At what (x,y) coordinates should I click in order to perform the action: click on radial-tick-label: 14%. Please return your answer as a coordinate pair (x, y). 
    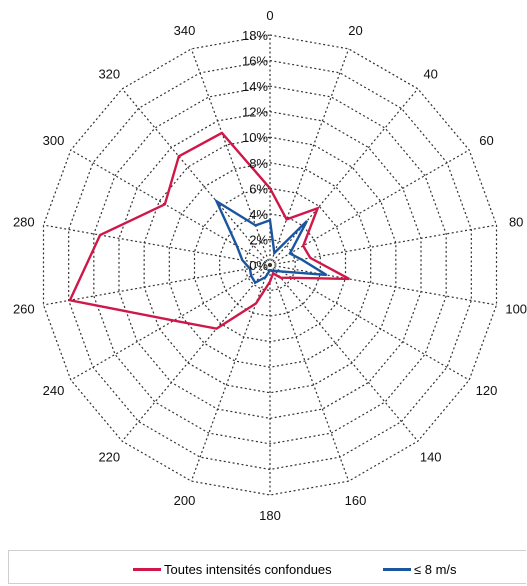
    Looking at the image, I should click on (255, 86).